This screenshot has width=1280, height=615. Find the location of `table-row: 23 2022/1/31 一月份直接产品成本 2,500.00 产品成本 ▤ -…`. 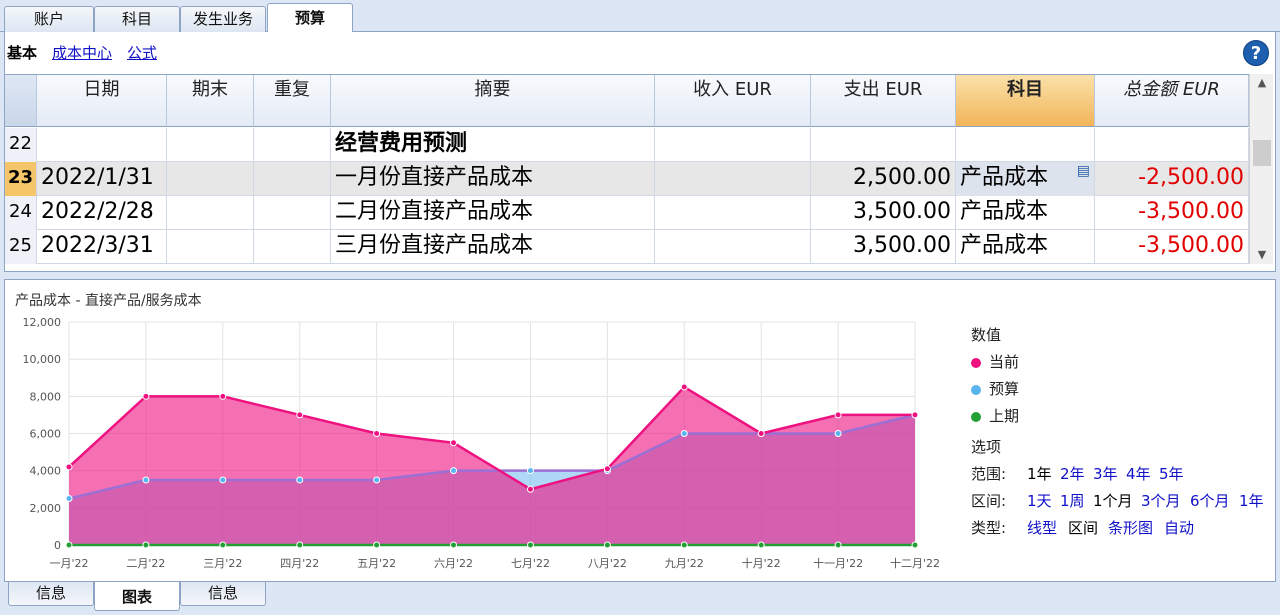

table-row: 23 2022/1/31 一月份直接产品成本 2,500.00 产品成本 ▤ -… is located at coordinates (627, 179).